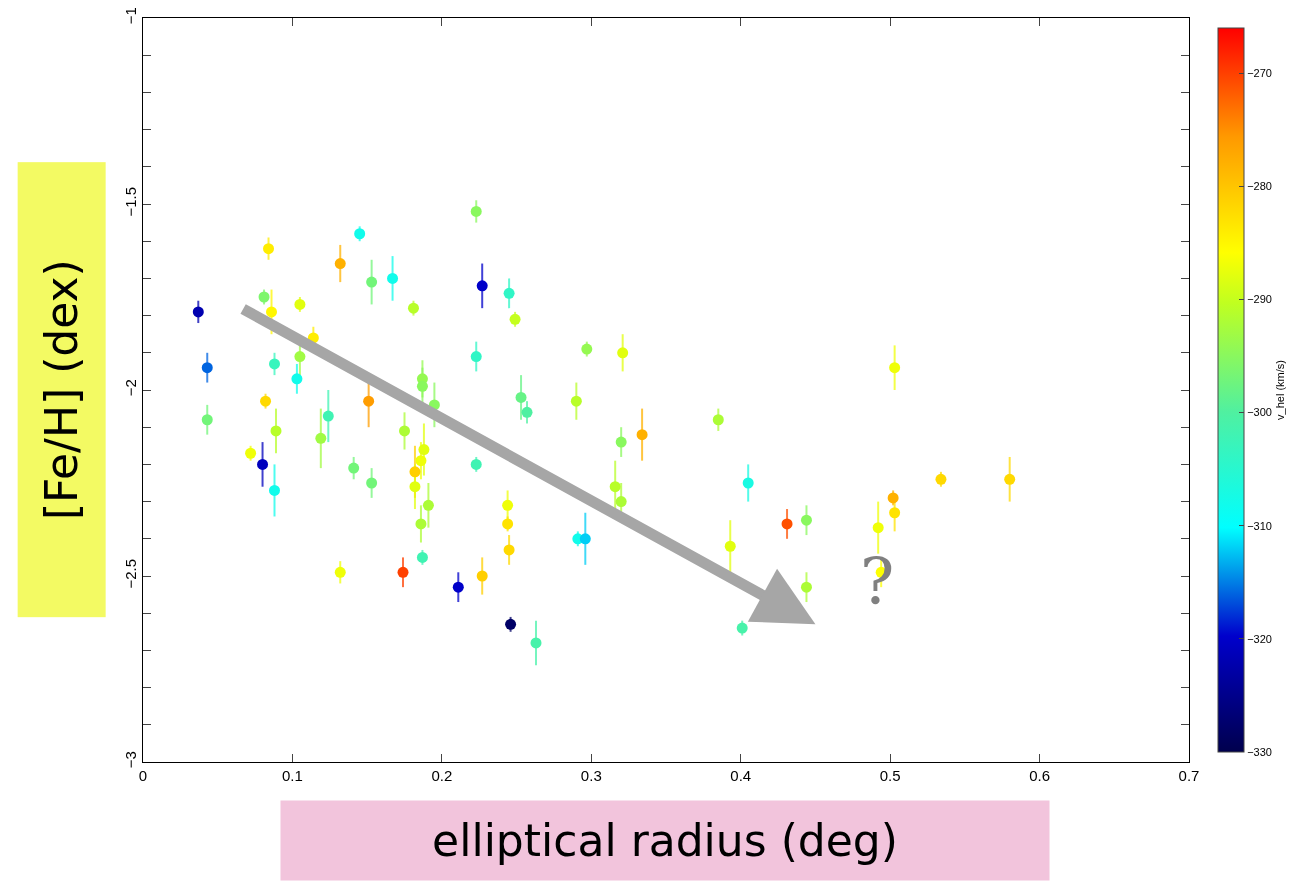 This screenshot has height=890, width=1308. What do you see at coordinates (741, 775) in the screenshot?
I see `x-tick-label: 0.4` at bounding box center [741, 775].